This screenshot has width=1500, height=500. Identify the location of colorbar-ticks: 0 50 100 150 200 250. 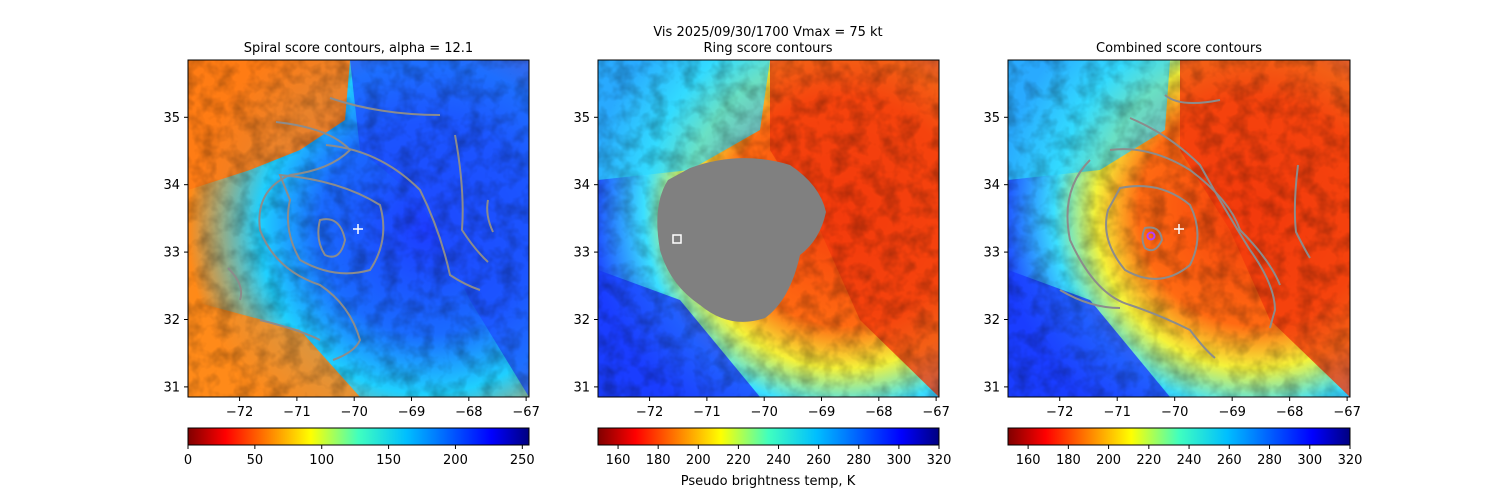
(359, 456).